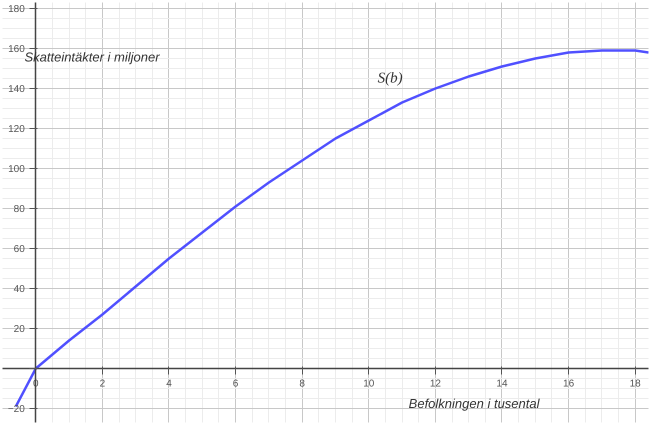 Image resolution: width=656 pixels, height=430 pixels. Describe the element at coordinates (17, 169) in the screenshot. I see `y-tick-label: 100` at that location.